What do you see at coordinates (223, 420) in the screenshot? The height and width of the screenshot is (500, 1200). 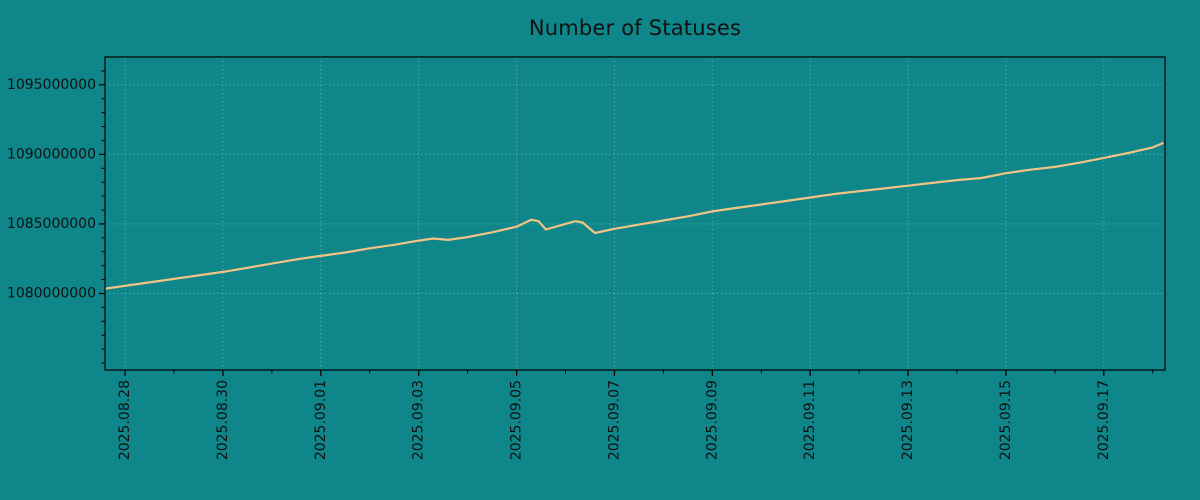 I see `x-tick-label: 2025.08.30` at bounding box center [223, 420].